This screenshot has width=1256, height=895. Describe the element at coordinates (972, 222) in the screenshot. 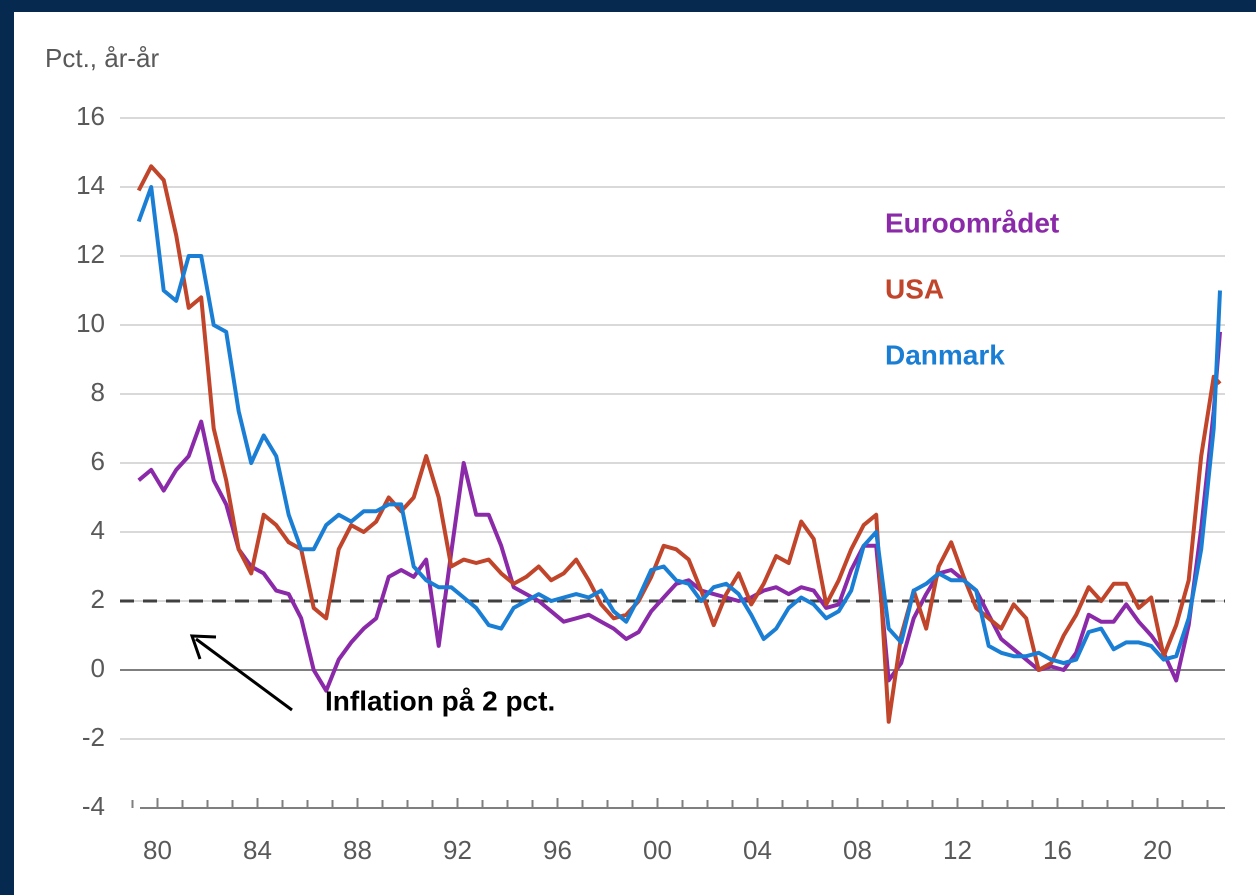

I see `legend-label: Euroområdet` at that location.